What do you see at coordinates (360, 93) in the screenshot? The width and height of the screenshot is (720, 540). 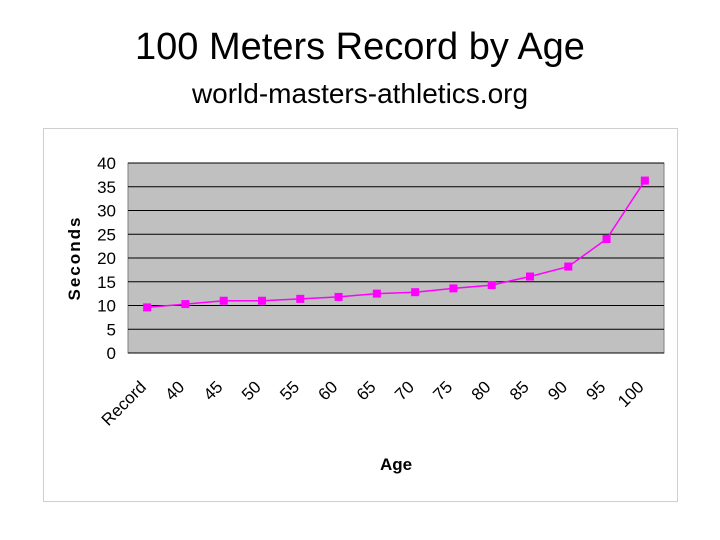 I see `slide-subtitle: world-masters-athletics.org` at bounding box center [360, 93].